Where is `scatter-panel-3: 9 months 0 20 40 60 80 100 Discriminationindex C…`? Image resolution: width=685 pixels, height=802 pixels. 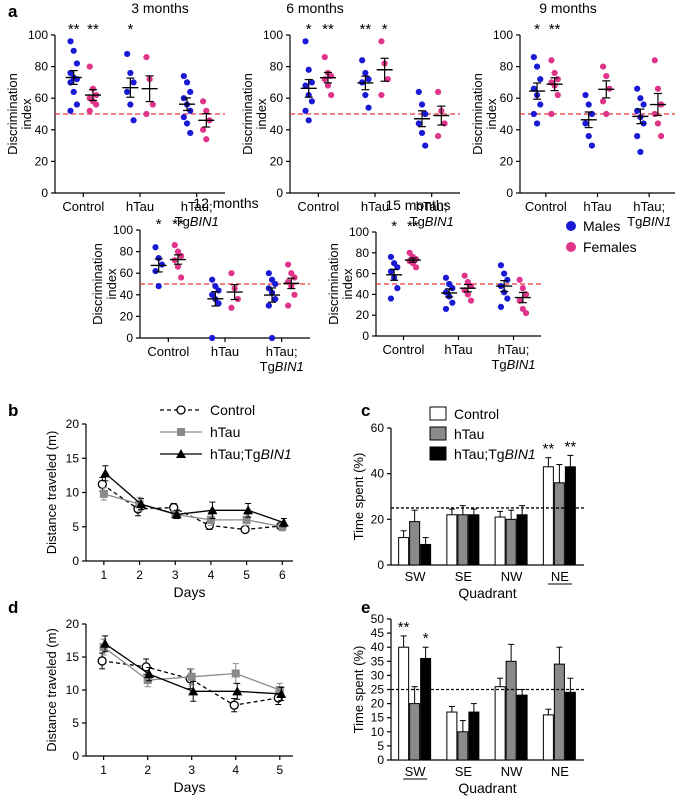
scatter-panel-3: 9 months 0 20 40 60 80 100 Discriminationindex C… is located at coordinates (572, 114).